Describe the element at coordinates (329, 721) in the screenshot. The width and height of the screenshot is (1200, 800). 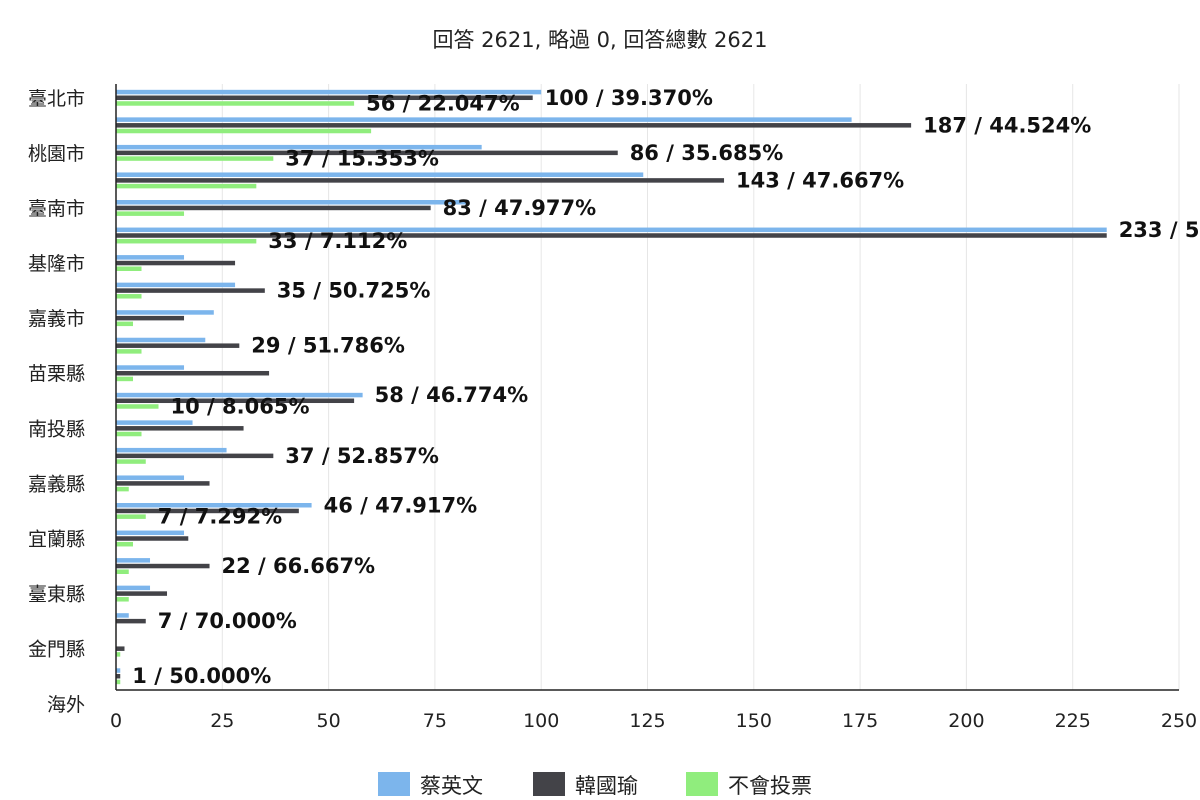
I see `x-tick-50: 50` at that location.